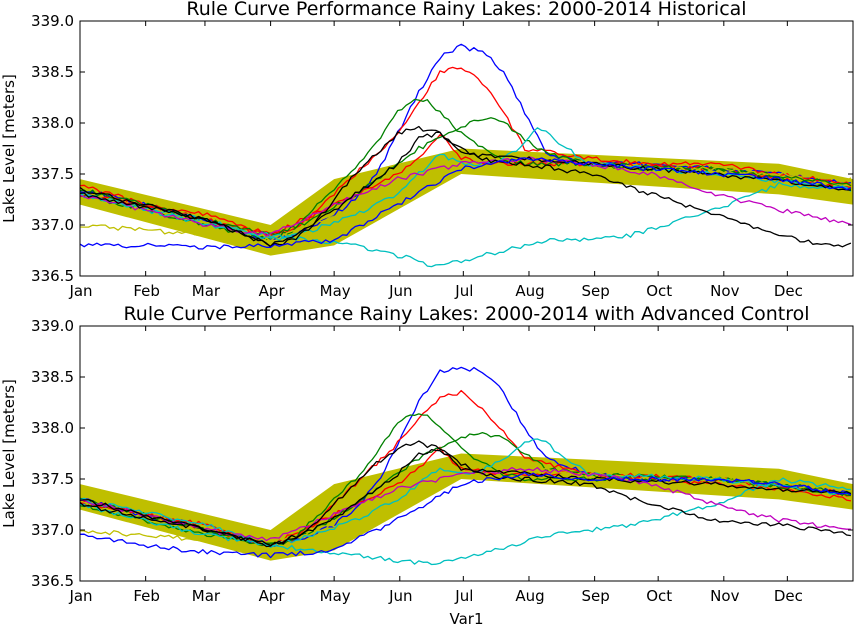 This screenshot has height=627, width=856. Describe the element at coordinates (467, 618) in the screenshot. I see `x-axis-label: Var1` at that location.